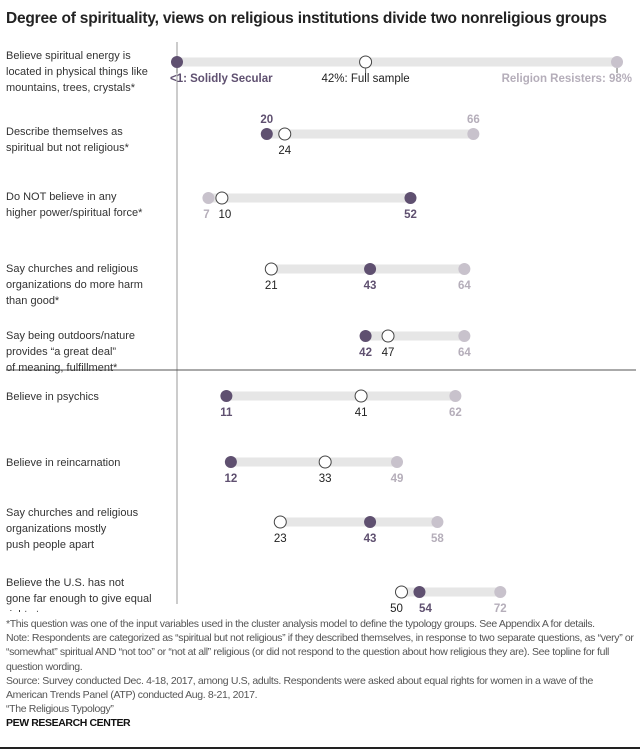 This screenshot has width=640, height=750. What do you see at coordinates (280, 539) in the screenshot?
I see `full-value-label: 23` at bounding box center [280, 539].